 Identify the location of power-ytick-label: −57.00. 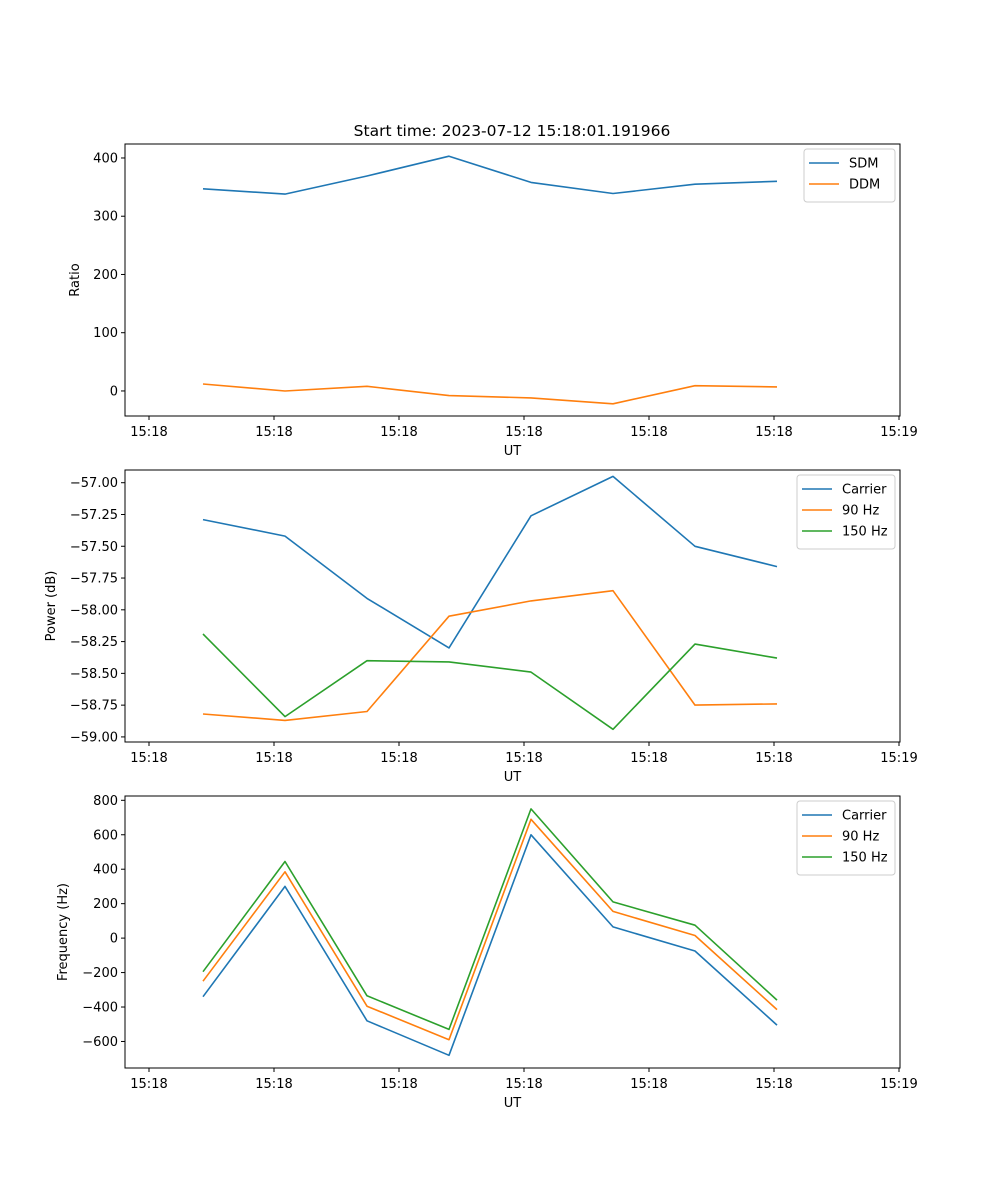
(94, 483).